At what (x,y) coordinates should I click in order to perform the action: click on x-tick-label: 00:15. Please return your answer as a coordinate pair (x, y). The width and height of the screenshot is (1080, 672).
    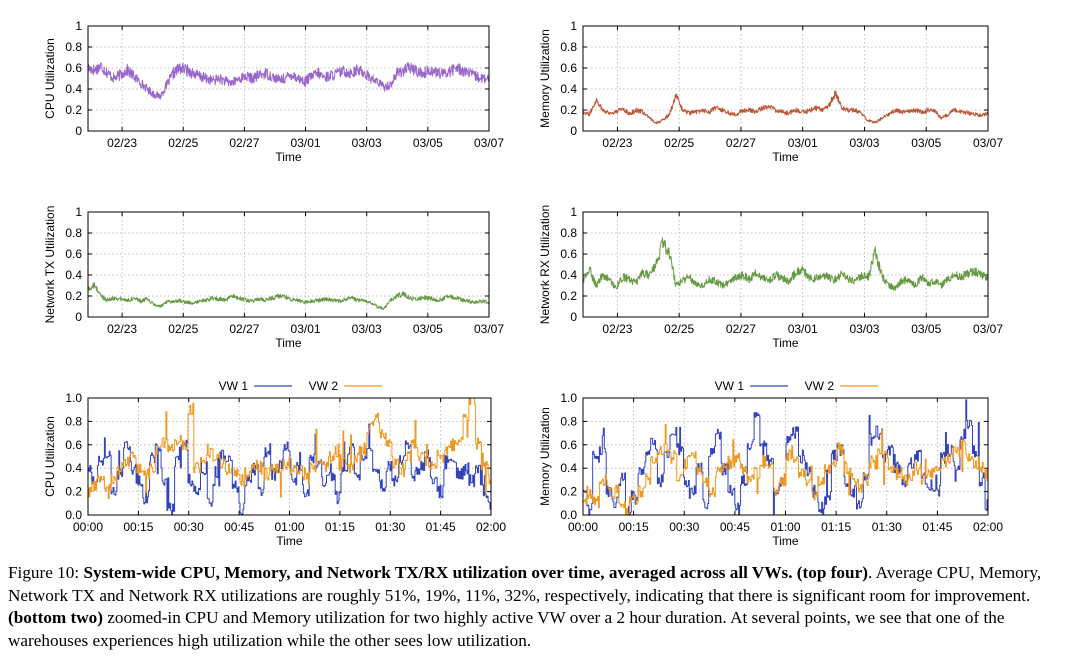
    Looking at the image, I should click on (634, 527).